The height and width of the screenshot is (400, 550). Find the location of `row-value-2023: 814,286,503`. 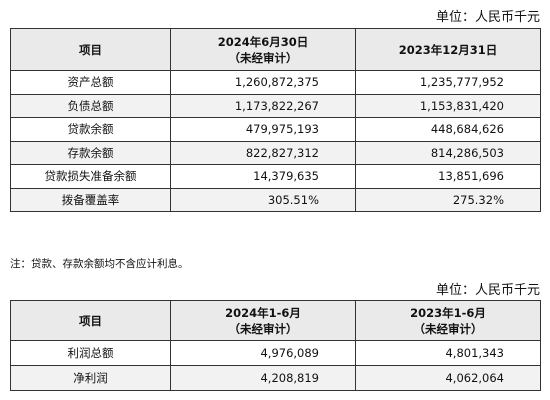

row-value-2023: 814,286,503 is located at coordinates (448, 152).